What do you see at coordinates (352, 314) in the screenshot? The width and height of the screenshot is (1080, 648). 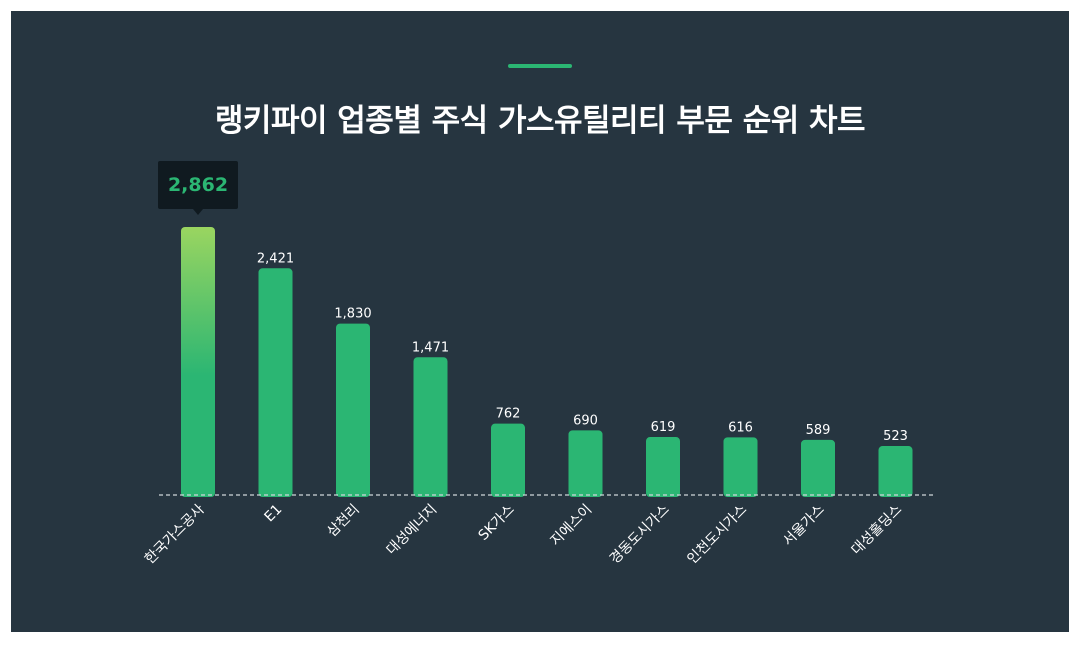 I see `data-label-3: 1,830` at bounding box center [352, 314].